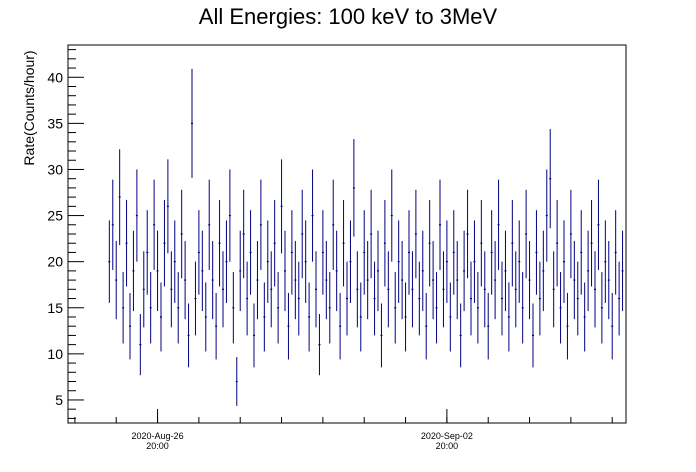 The width and height of the screenshot is (696, 472). What do you see at coordinates (55, 308) in the screenshot?
I see `y-tick-label: 15` at bounding box center [55, 308].